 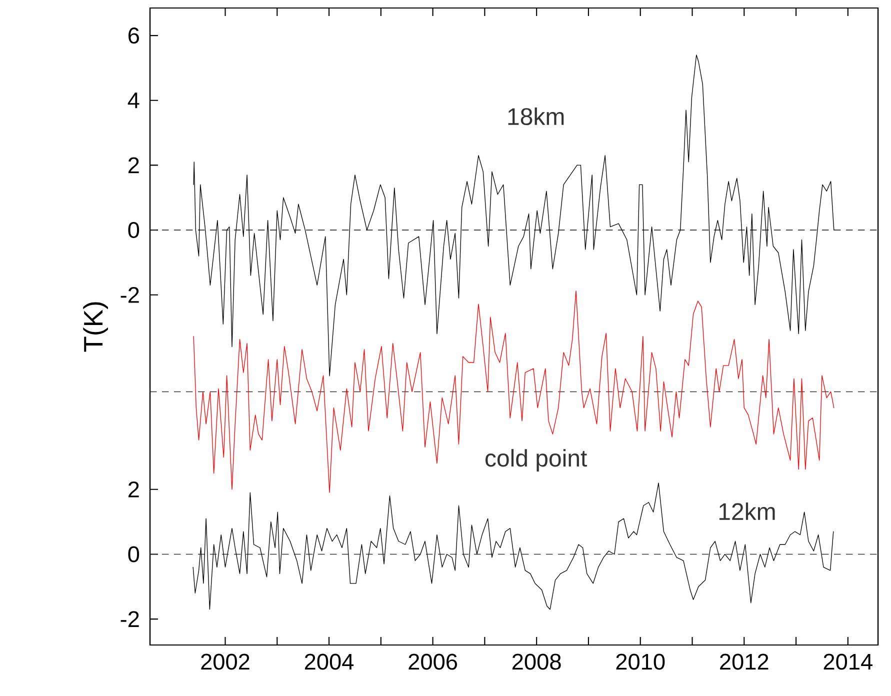 I want to click on series-label: cold point, so click(x=537, y=460).